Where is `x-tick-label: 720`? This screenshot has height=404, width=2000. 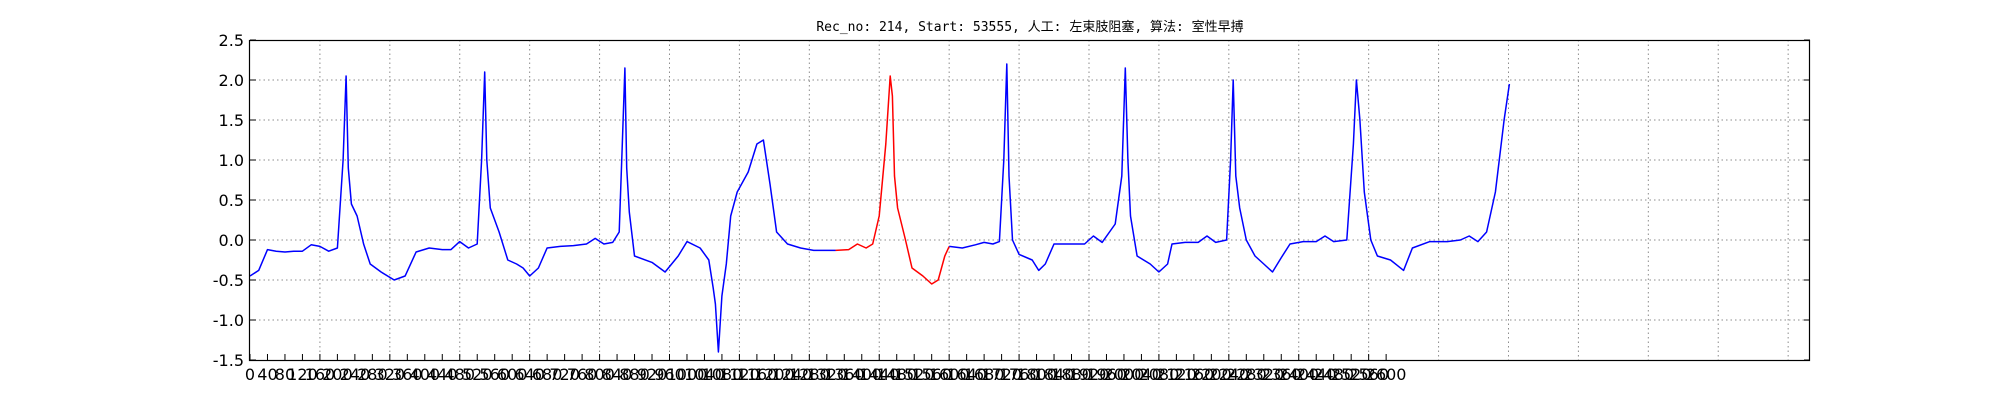 x-tick-label: 720 is located at coordinates (564, 374).